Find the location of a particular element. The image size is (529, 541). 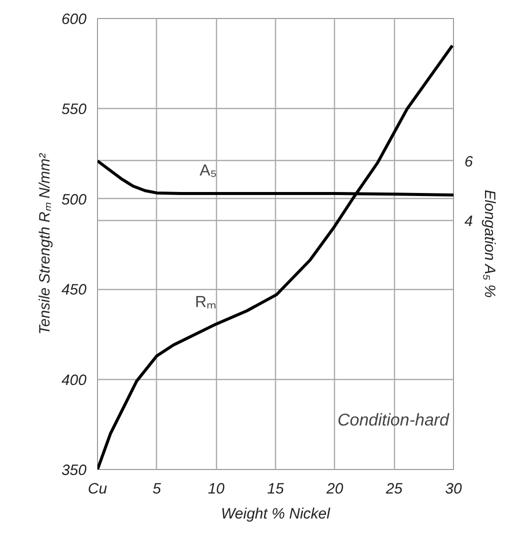

annotation: Condition-hard is located at coordinates (394, 420).